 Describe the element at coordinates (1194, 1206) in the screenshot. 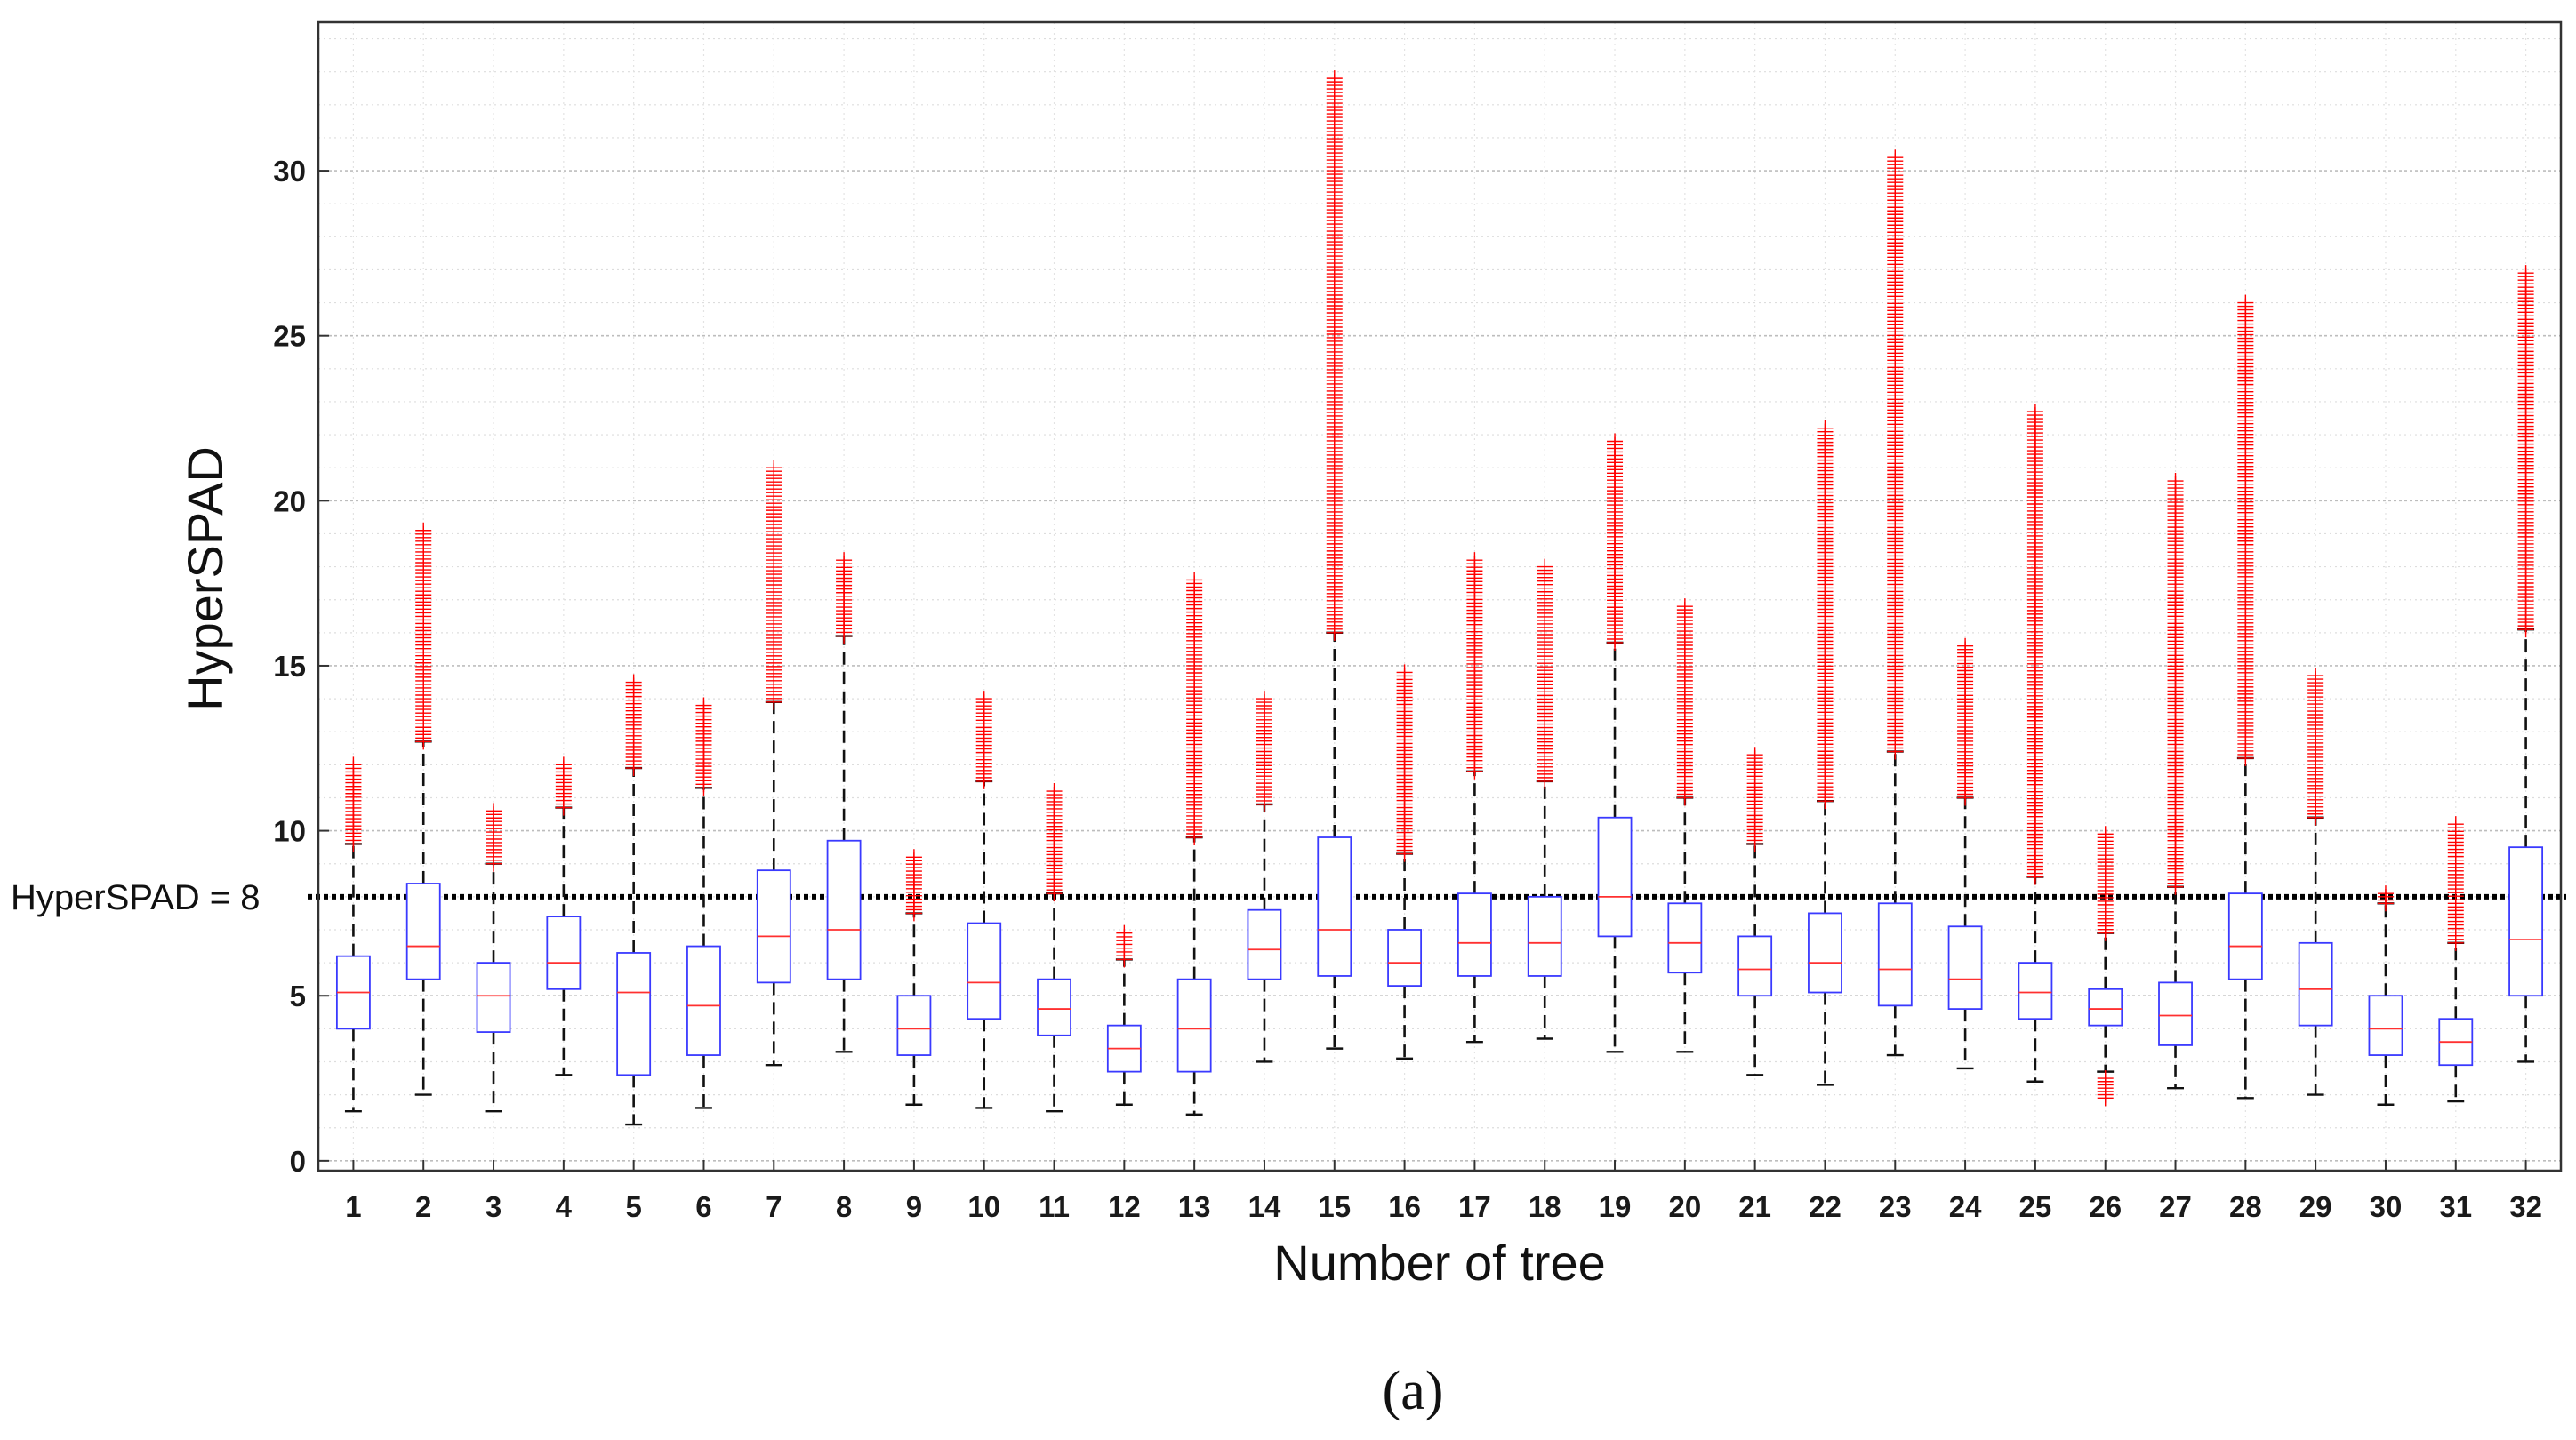

I see `x-tick-label: 13` at that location.